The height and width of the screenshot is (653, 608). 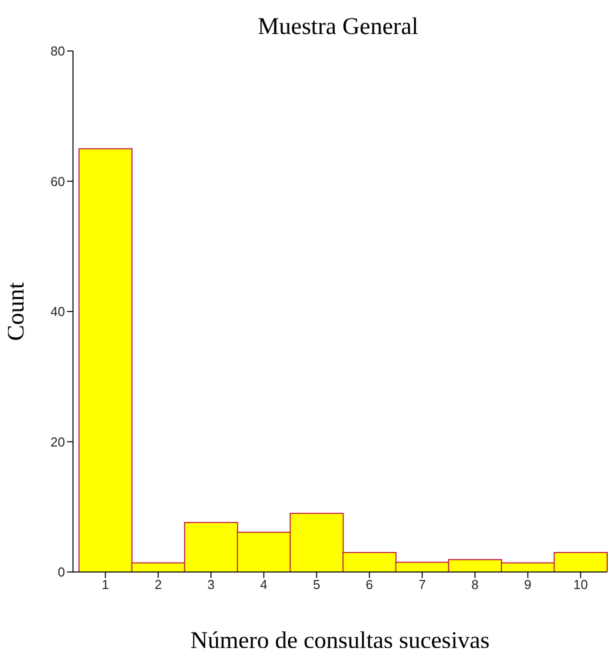 I want to click on x-tick-label: 5, so click(x=316, y=584).